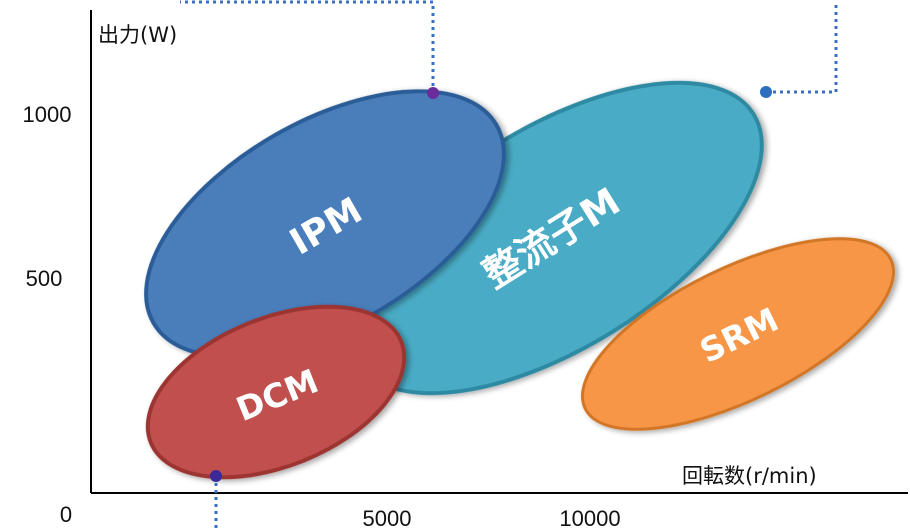 This screenshot has width=910, height=530. Describe the element at coordinates (307, 46) in the screenshot. I see `ipm-leader-line` at that location.